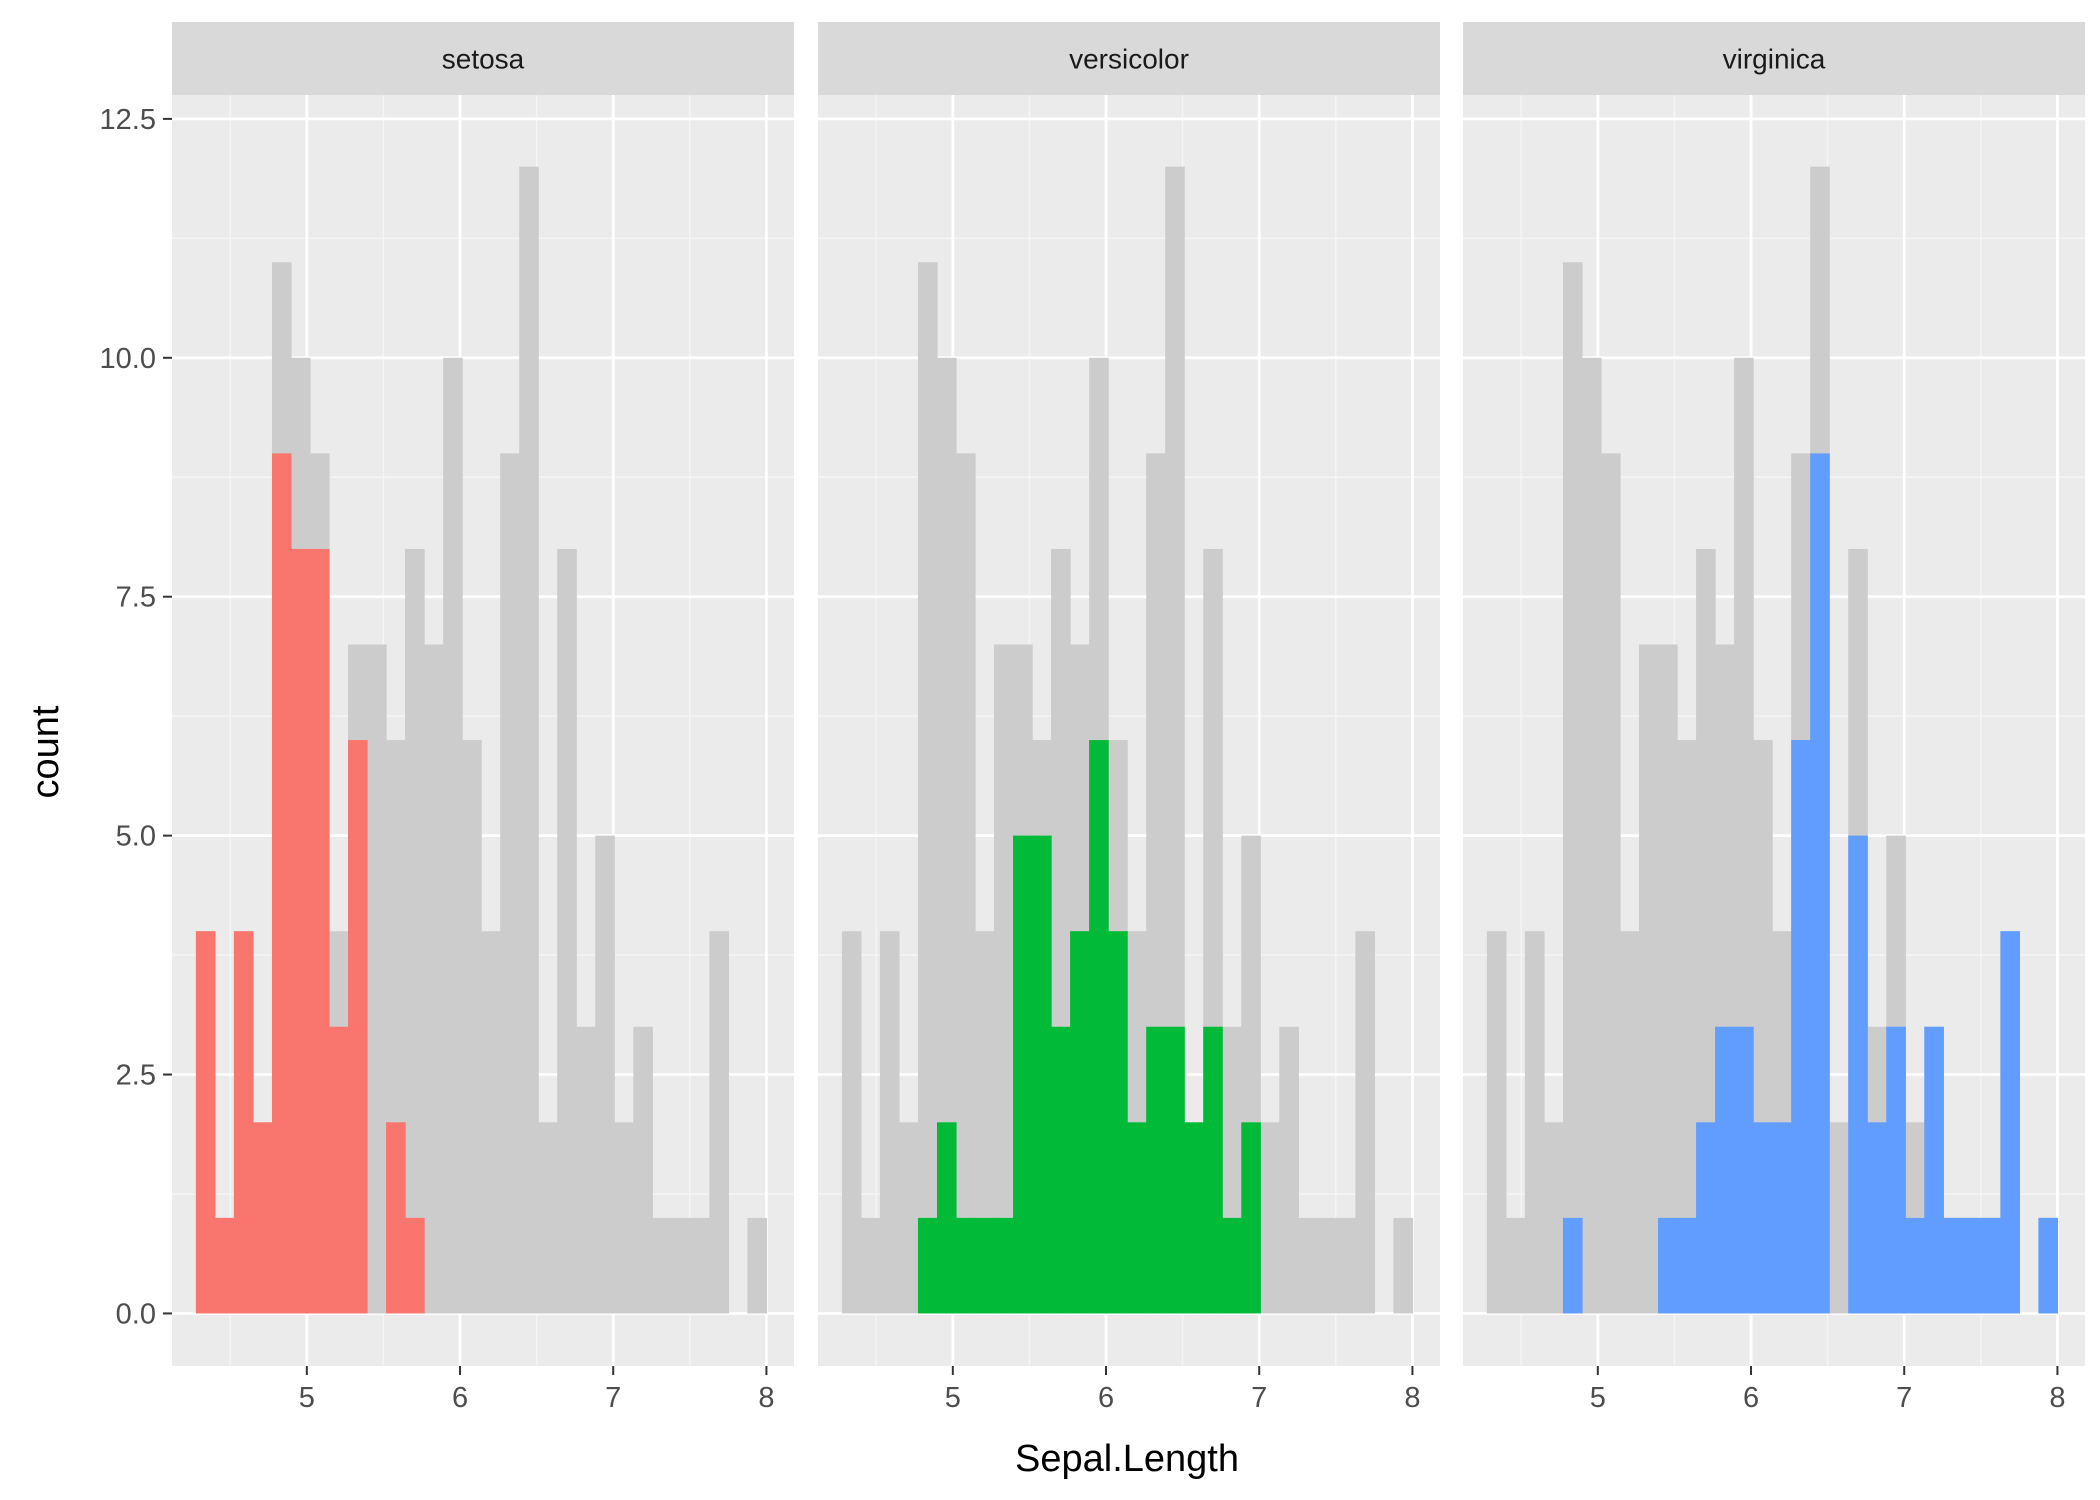 This screenshot has height=1500, width=2100. I want to click on y-tick-label: 12.5, so click(128, 120).